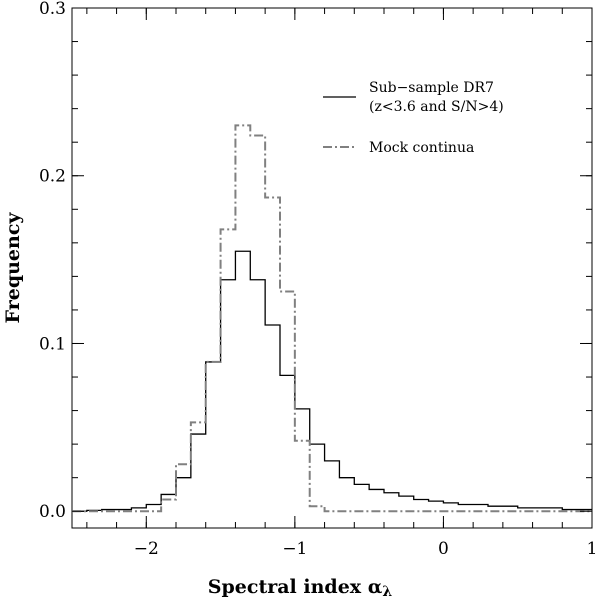  I want to click on x-tick-label: 0, so click(443, 549).